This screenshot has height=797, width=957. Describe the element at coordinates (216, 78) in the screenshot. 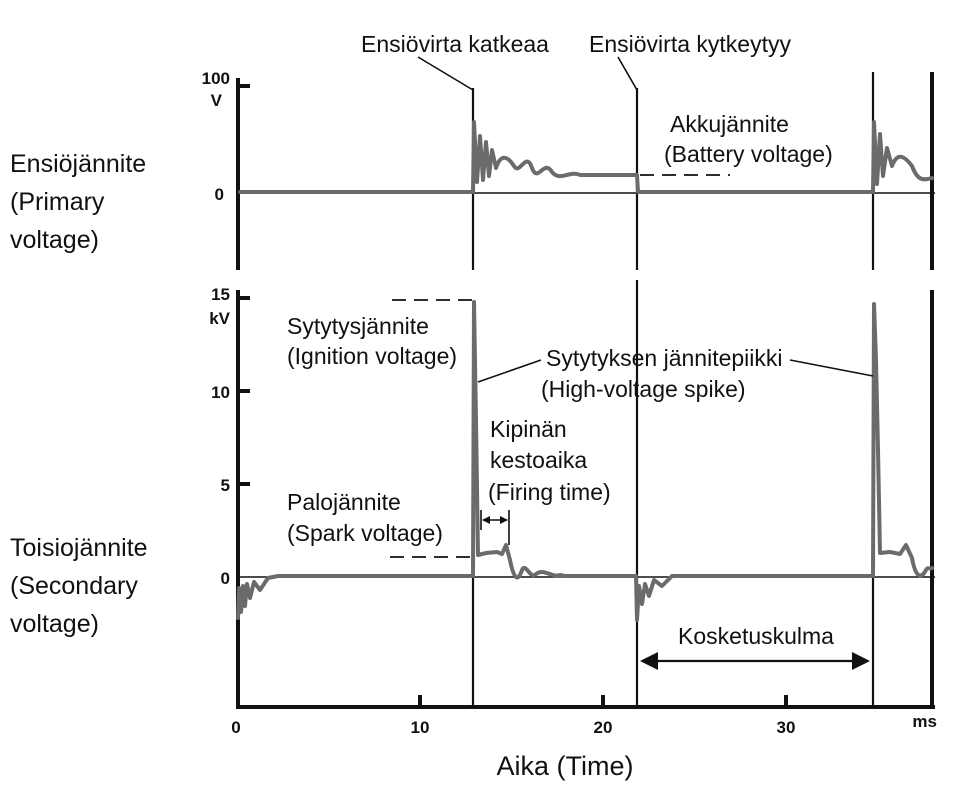

I see `primary-tick-100: 100` at that location.